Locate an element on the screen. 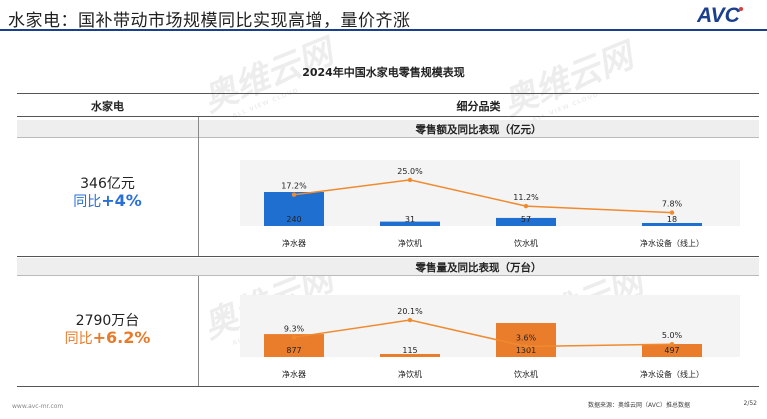 Image resolution: width=767 pixels, height=419 pixels. bar-value-label: 115 is located at coordinates (409, 350).